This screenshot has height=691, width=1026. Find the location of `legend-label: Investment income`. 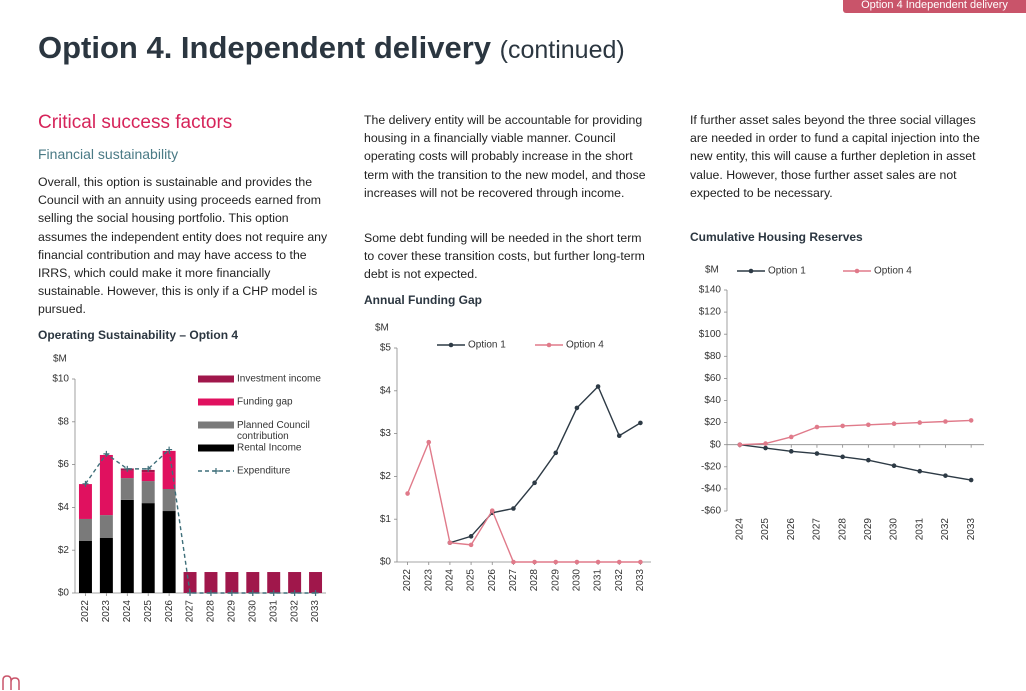

legend-label: Investment income is located at coordinates (279, 379).